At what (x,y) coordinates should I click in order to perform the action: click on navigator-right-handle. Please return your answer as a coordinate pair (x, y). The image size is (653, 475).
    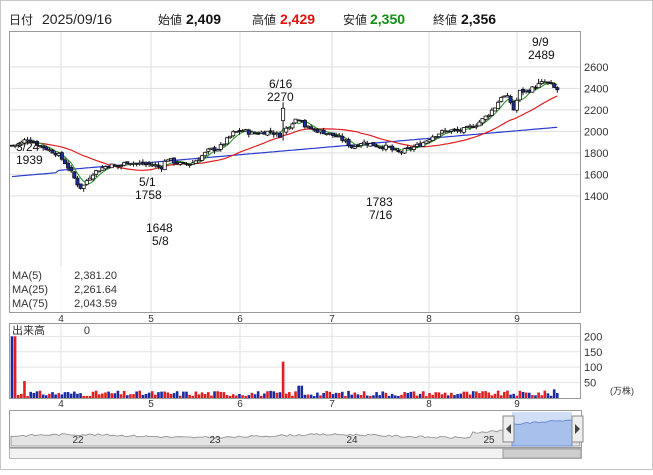
    Looking at the image, I should click on (577, 429).